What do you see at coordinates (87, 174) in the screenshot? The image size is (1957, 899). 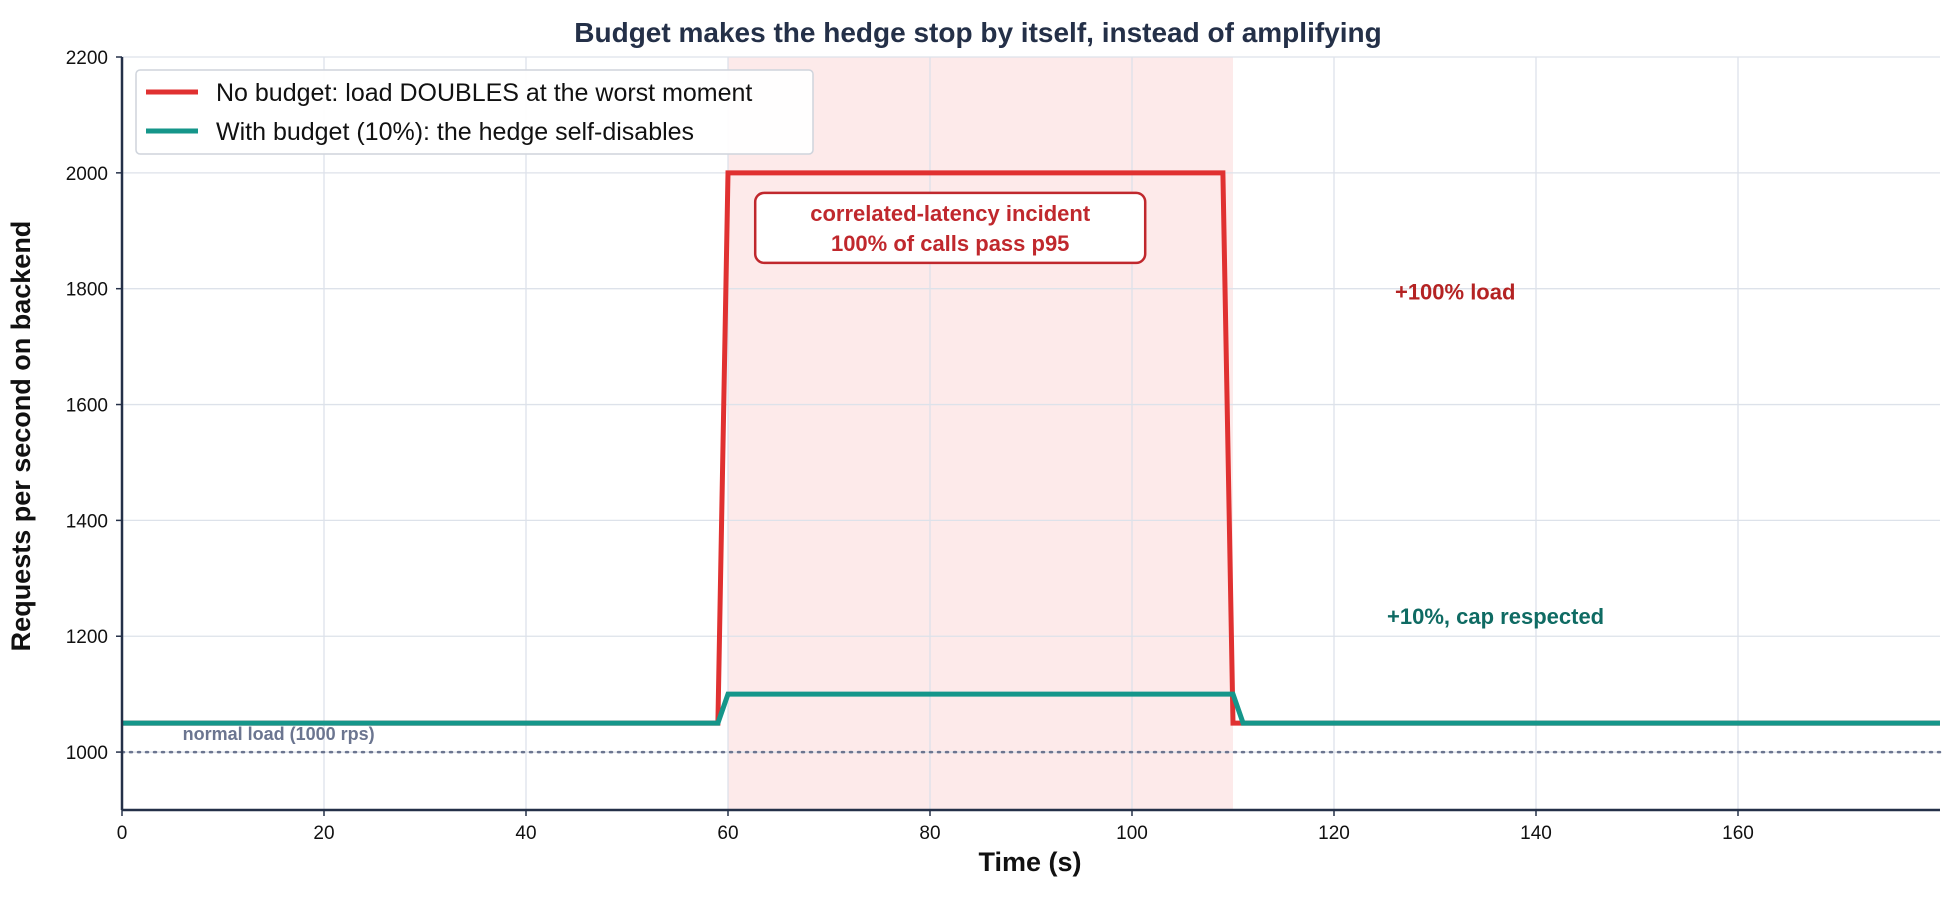 I see `y-tick-label: 2000` at bounding box center [87, 174].